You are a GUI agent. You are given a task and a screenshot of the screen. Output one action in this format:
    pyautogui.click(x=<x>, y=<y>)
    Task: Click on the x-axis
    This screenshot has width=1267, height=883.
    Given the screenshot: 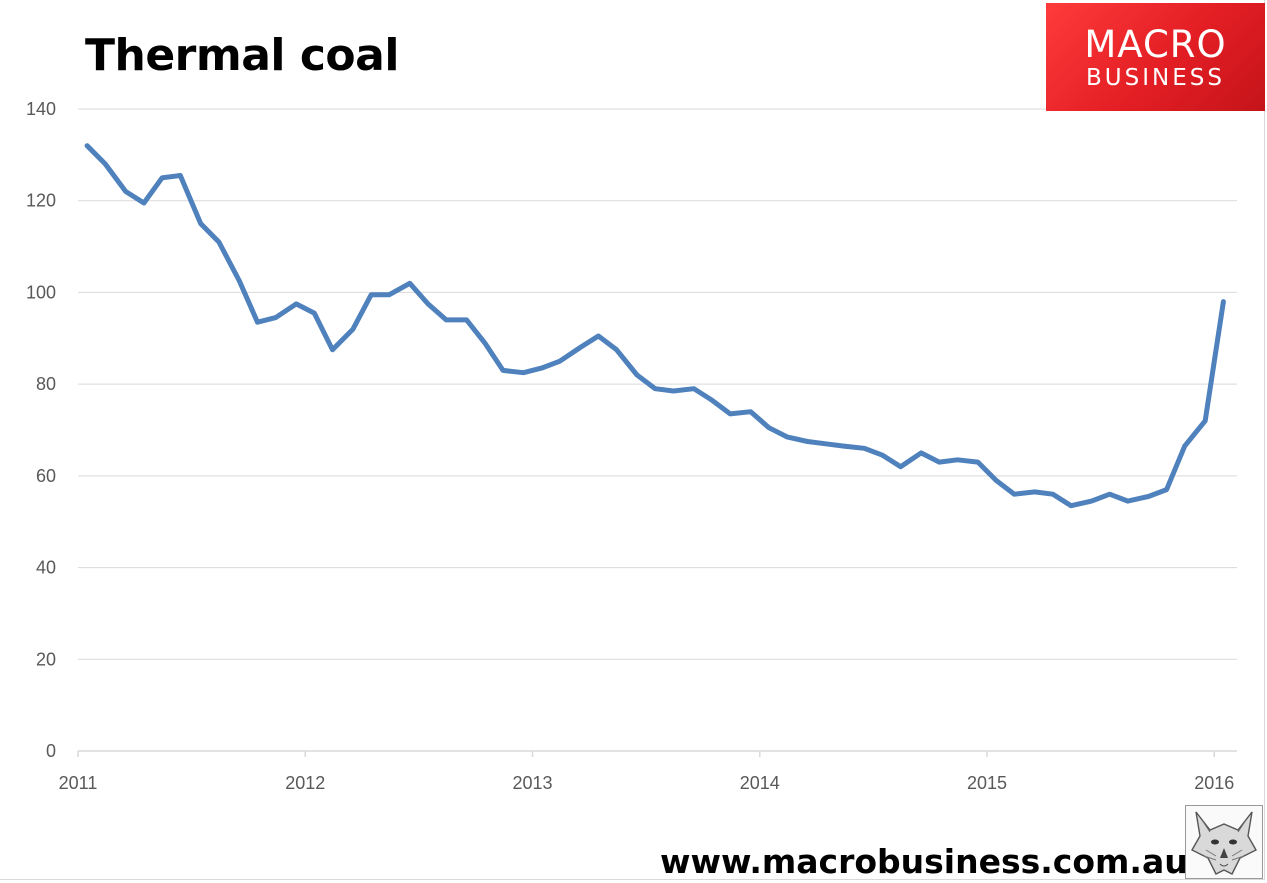 What is the action you would take?
    pyautogui.click(x=657, y=754)
    